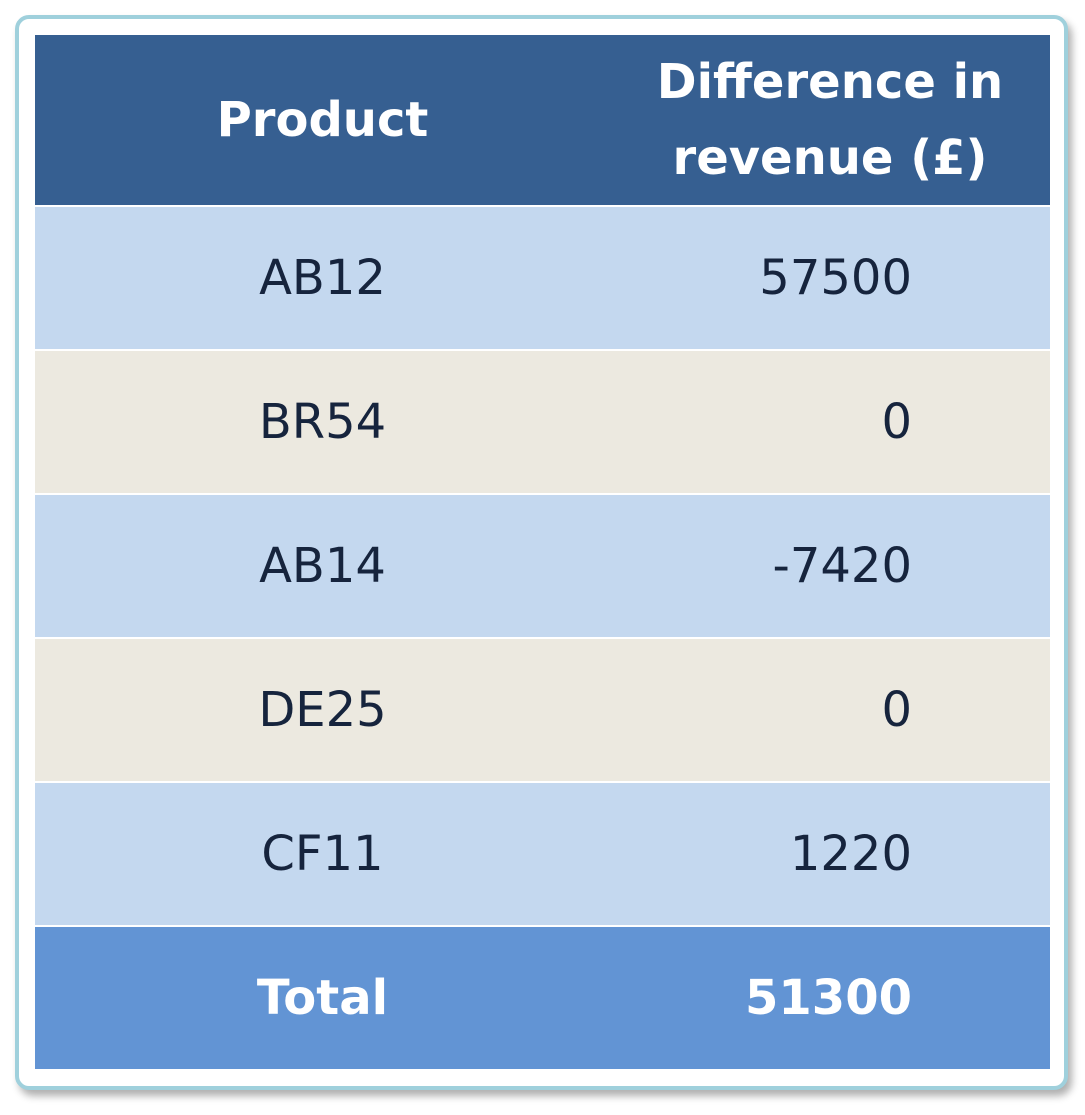  I want to click on header-cell: Product, so click(322, 120).